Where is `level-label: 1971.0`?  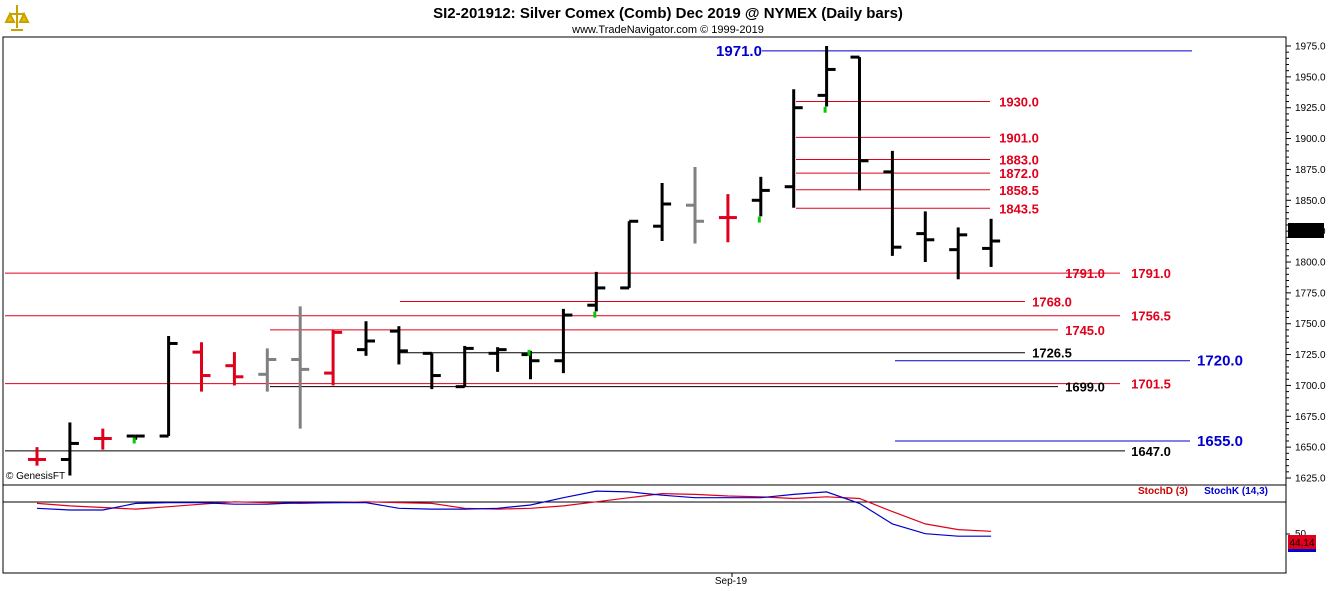 level-label: 1971.0 is located at coordinates (739, 51).